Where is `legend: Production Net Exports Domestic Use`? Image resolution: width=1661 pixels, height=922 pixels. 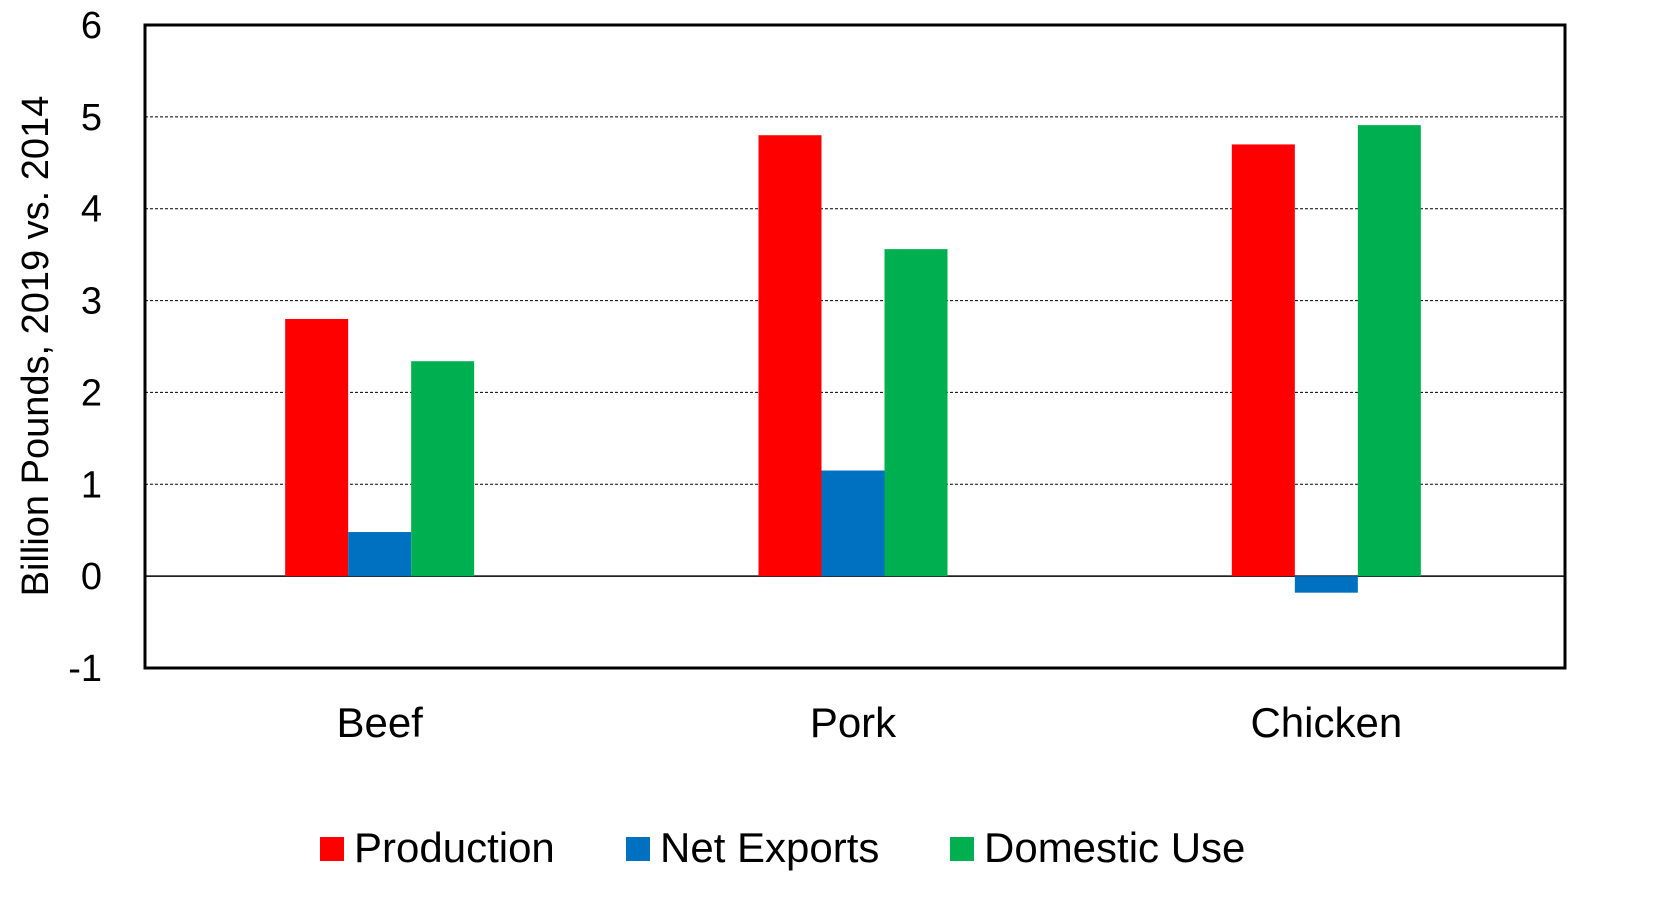
legend: Production Net Exports Domestic Use is located at coordinates (782, 847).